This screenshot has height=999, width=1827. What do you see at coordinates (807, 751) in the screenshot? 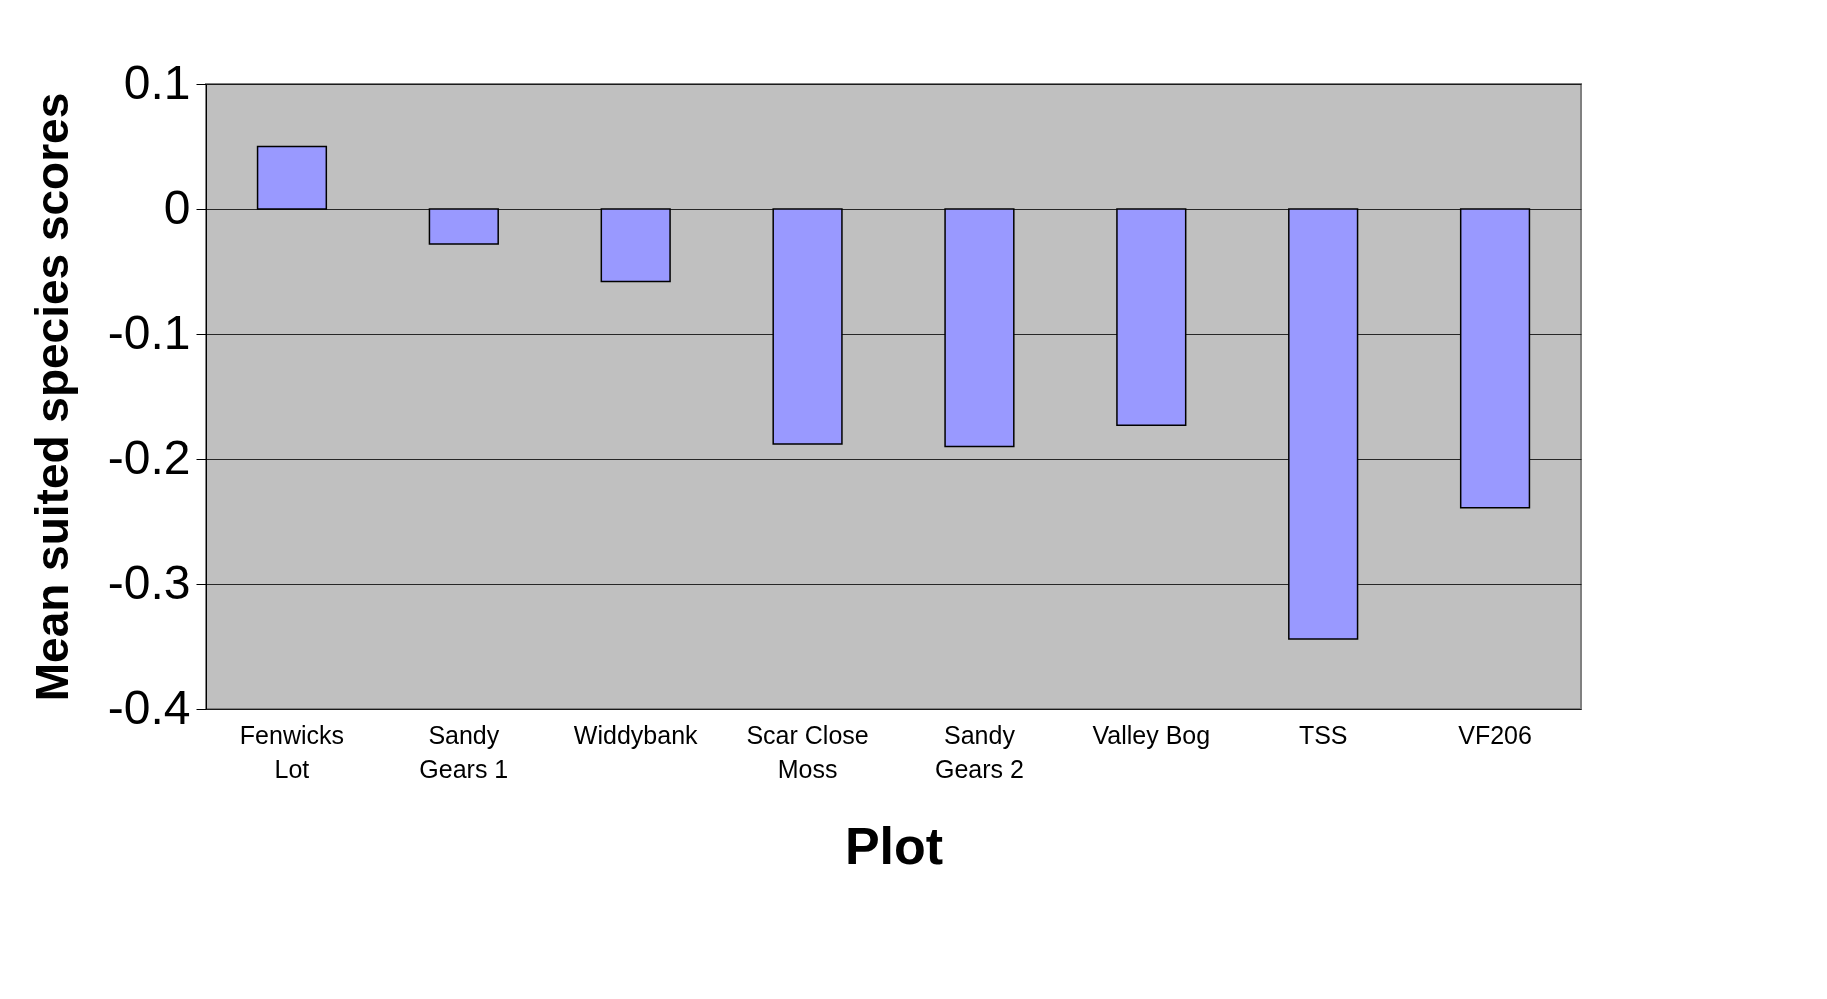
I see `x-tick-label: Scar Close Moss` at bounding box center [807, 751].